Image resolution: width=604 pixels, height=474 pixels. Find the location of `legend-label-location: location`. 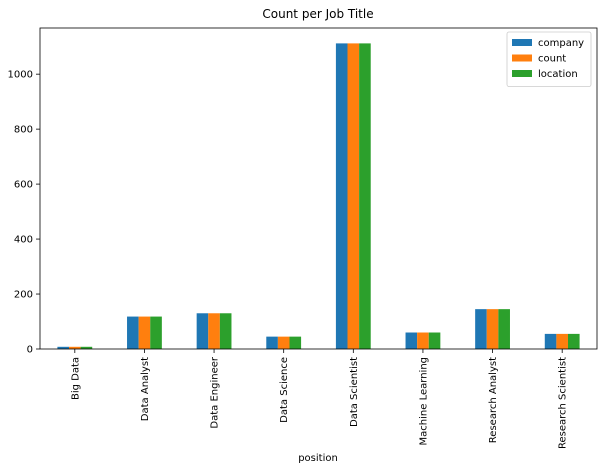

legend-label-location: location is located at coordinates (558, 74).